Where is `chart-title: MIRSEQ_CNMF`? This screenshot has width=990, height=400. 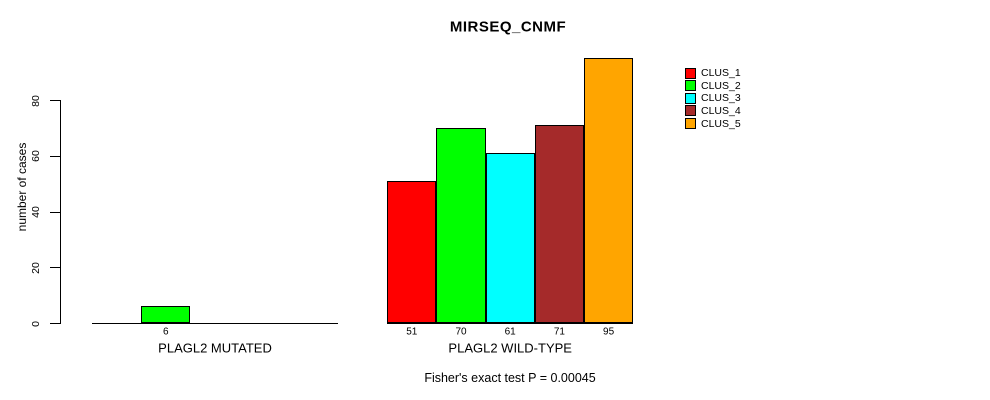 chart-title: MIRSEQ_CNMF is located at coordinates (508, 27).